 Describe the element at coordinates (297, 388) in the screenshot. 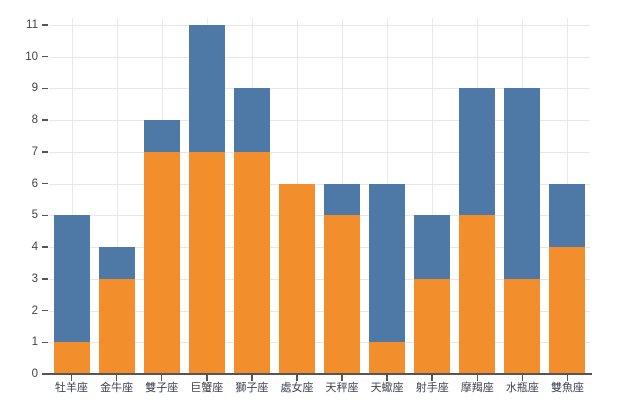

I see `x-axis-category-label: 處女座` at that location.